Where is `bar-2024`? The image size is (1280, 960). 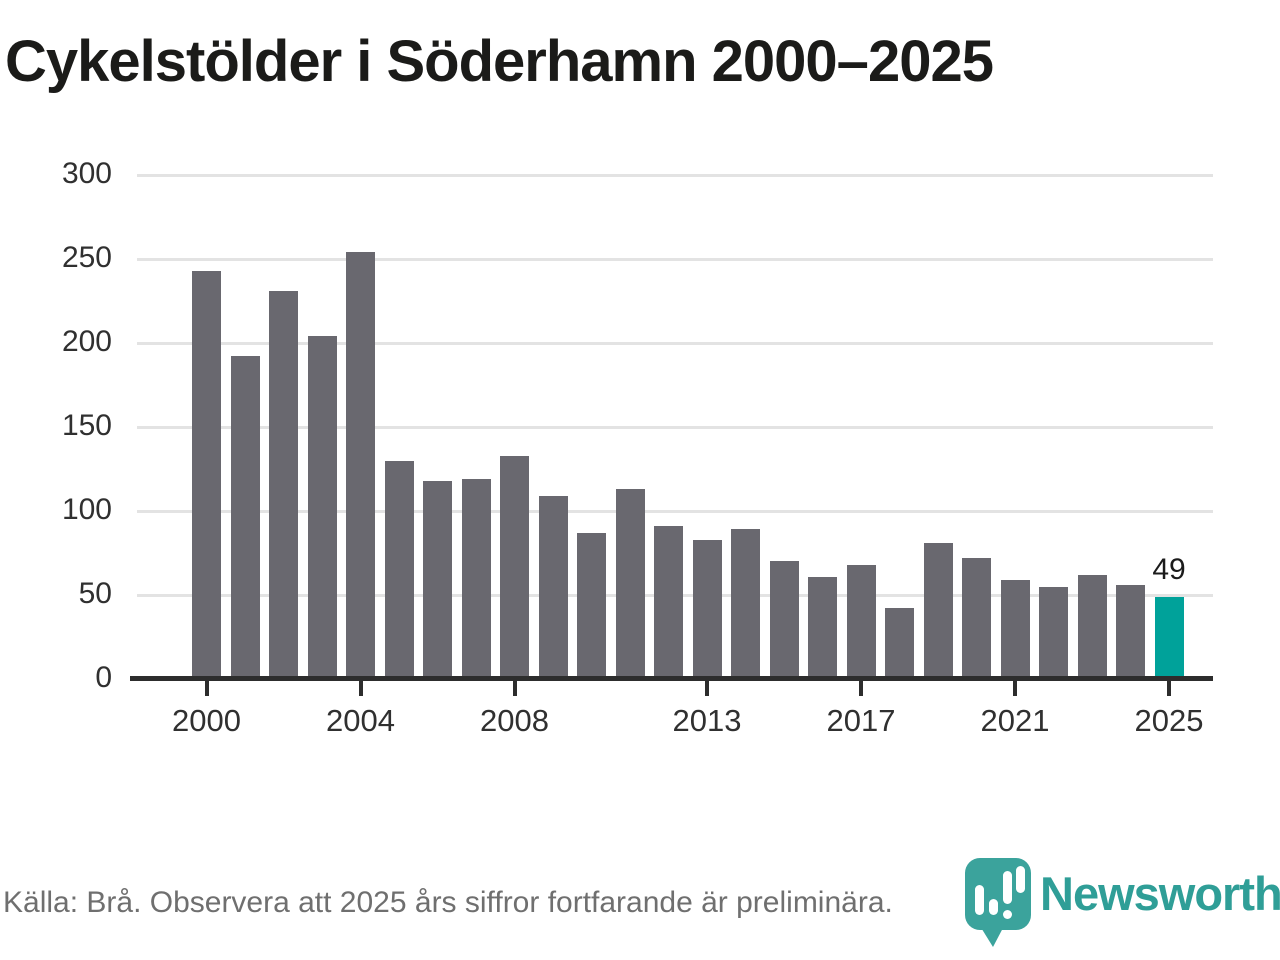
bar-2024 is located at coordinates (1130, 631).